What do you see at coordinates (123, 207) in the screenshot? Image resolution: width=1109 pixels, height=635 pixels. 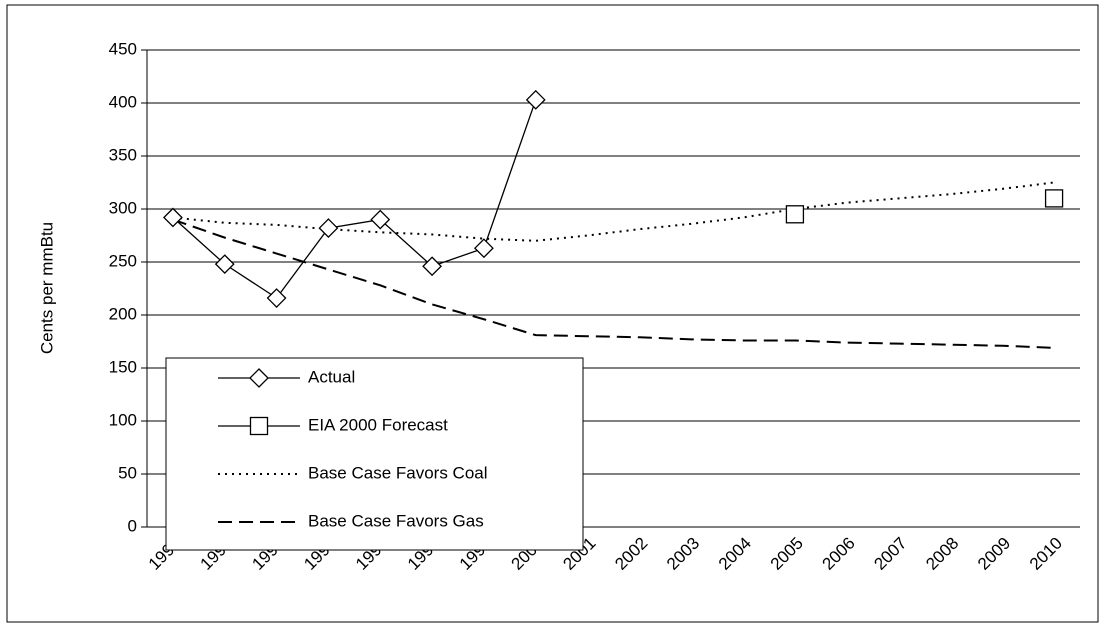 I see `y-tick-label: 300` at bounding box center [123, 207].